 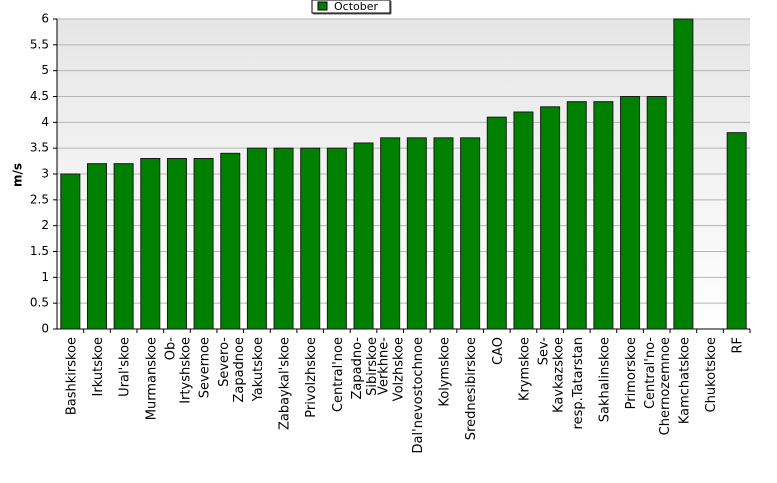 I want to click on x-tick-label: Chukotskoe, so click(x=711, y=374).